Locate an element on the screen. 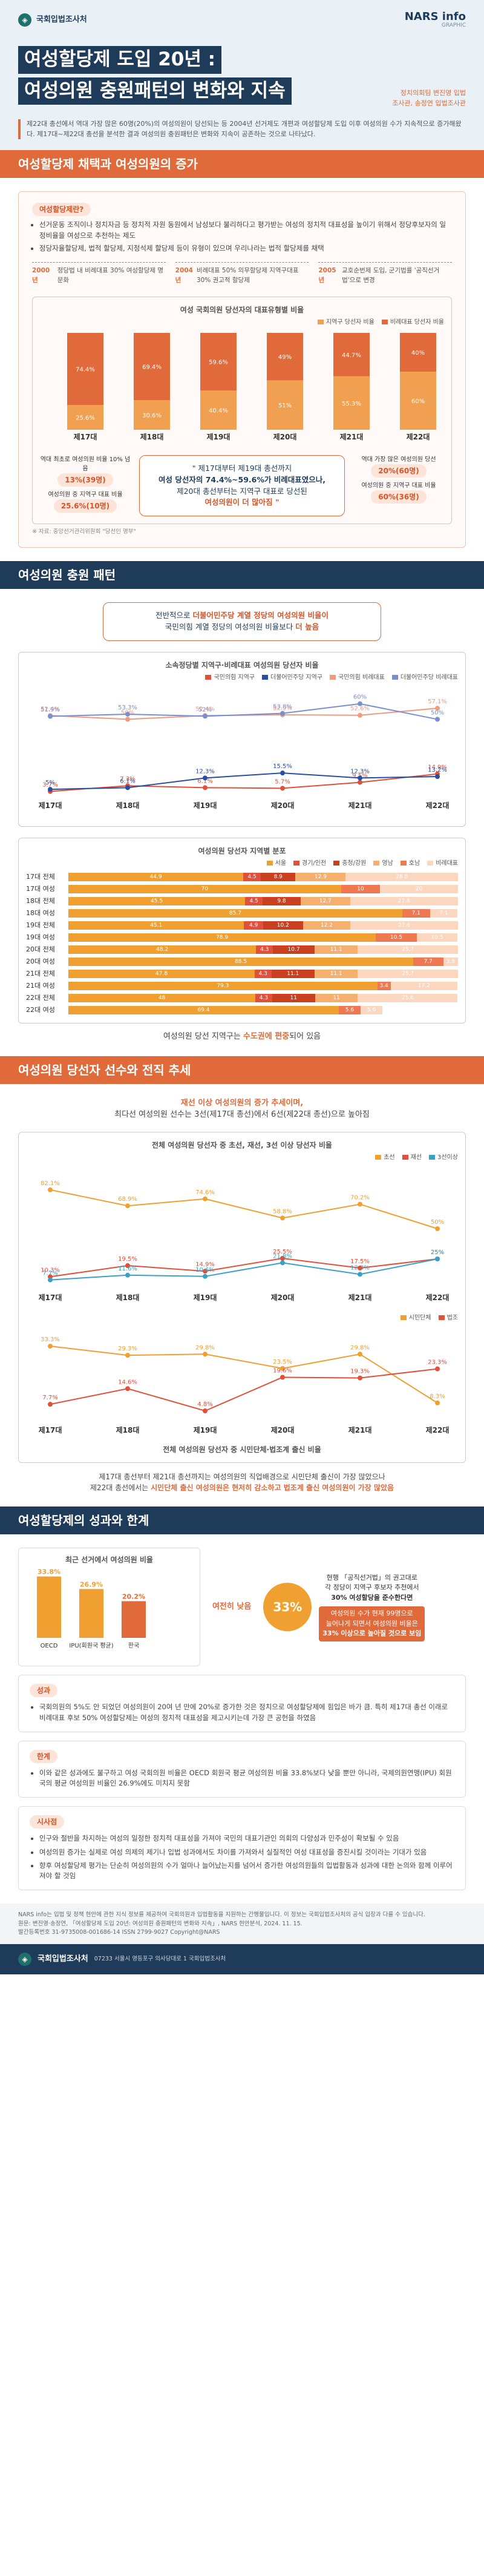 This screenshot has width=484, height=2576. data-label: 57.1% is located at coordinates (438, 701).